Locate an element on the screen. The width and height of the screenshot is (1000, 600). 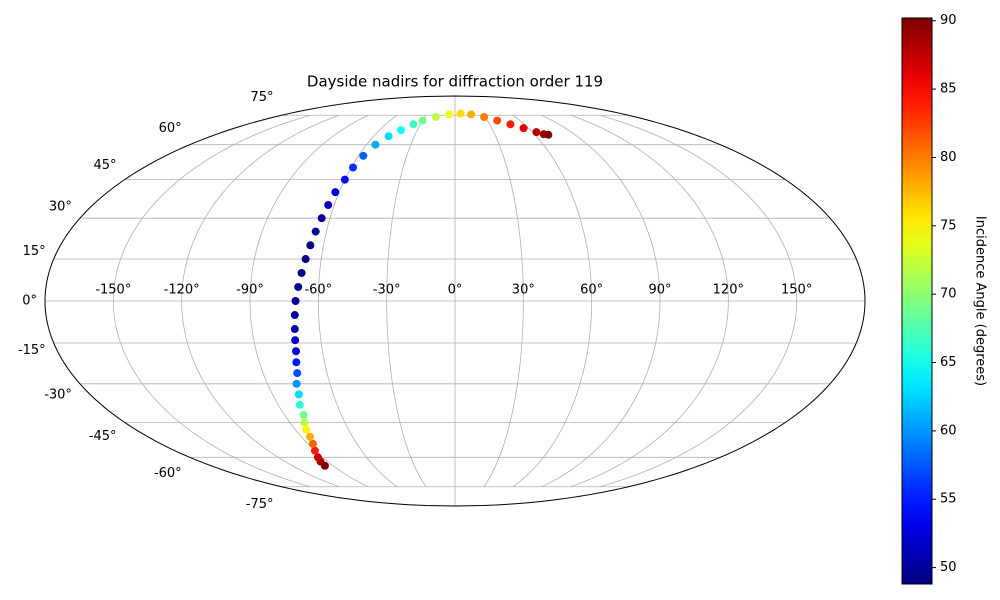
y-tick-label: -60° is located at coordinates (168, 473).